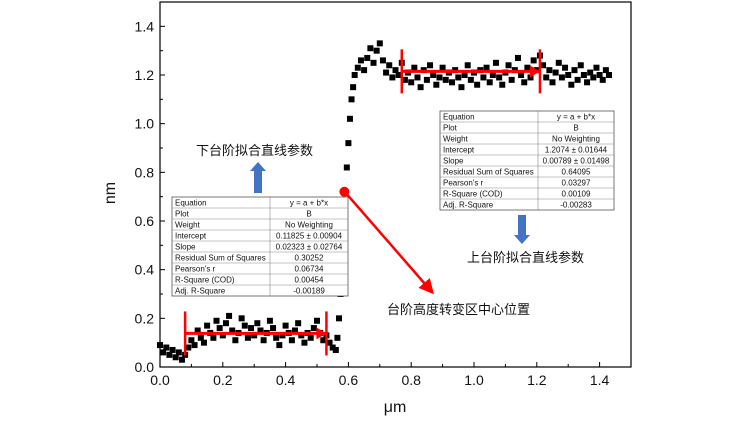 This screenshot has width=756, height=422. What do you see at coordinates (450, 128) in the screenshot?
I see `table-param-name: Plot` at bounding box center [450, 128].